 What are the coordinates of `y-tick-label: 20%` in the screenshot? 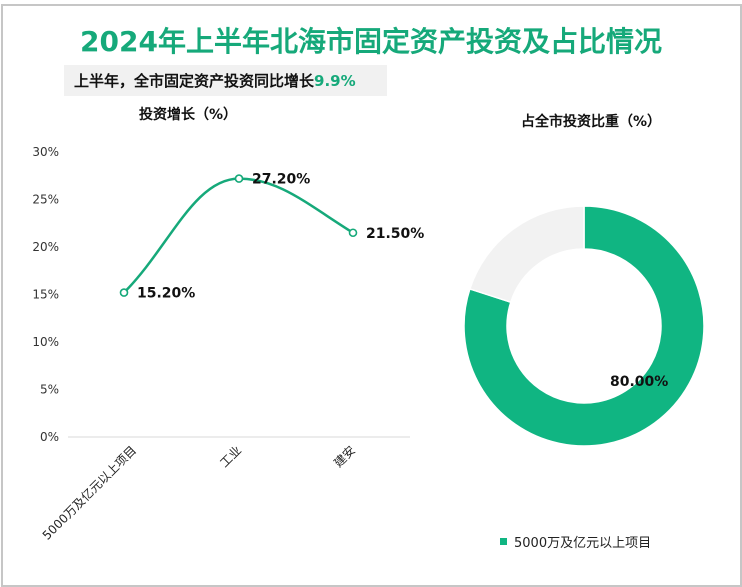 It's located at (45, 247).